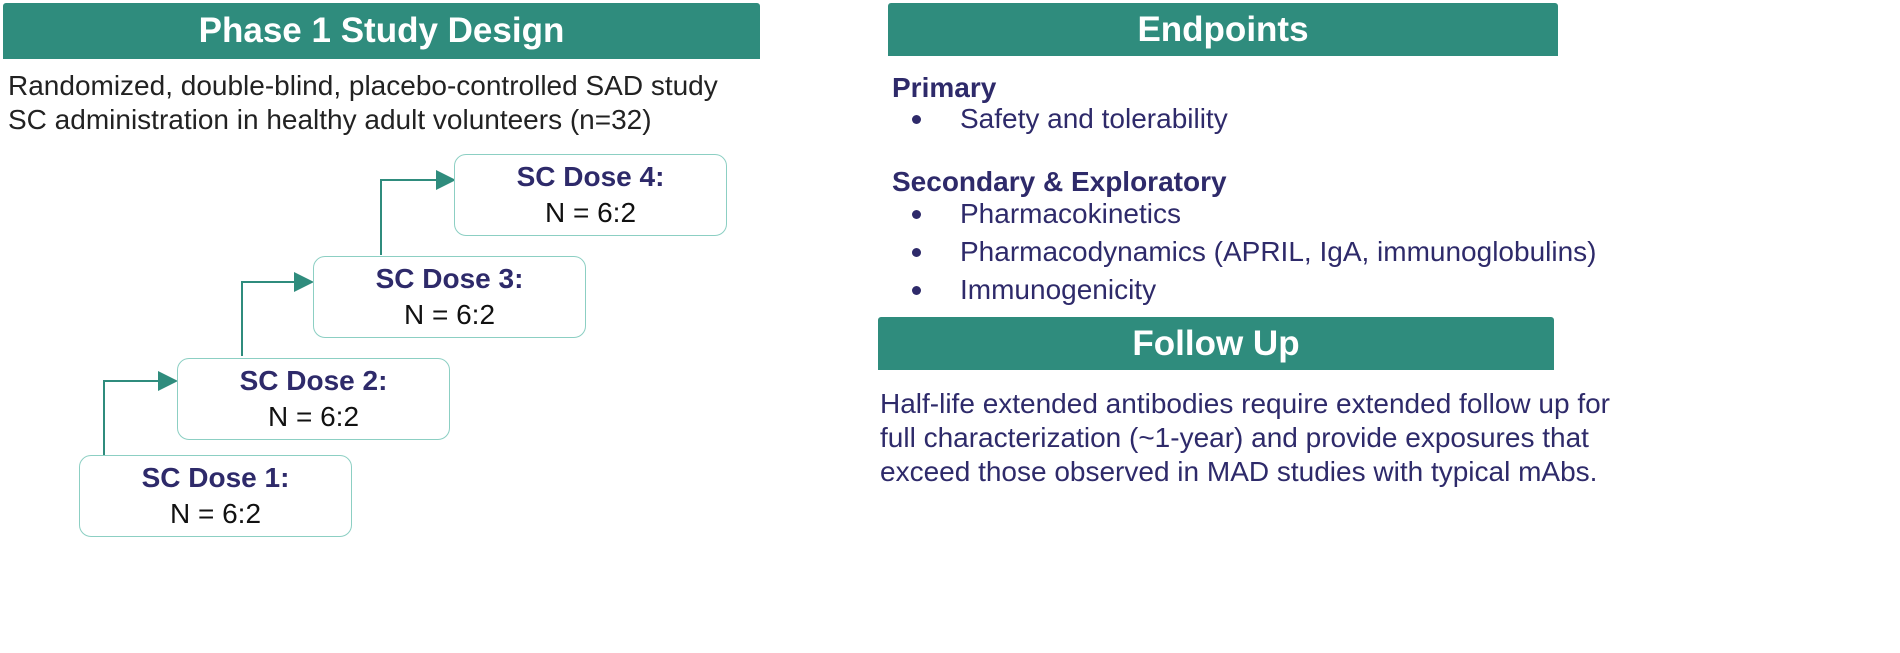 The height and width of the screenshot is (653, 1900). I want to click on dose-1-title: SC Dose 1:, so click(215, 477).